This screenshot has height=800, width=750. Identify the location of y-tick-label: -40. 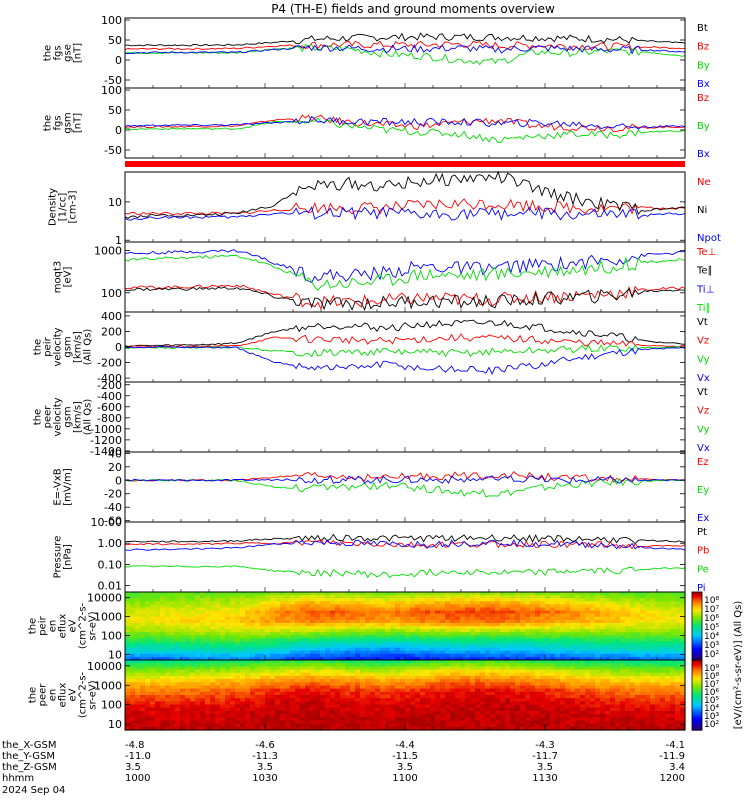
(113, 507).